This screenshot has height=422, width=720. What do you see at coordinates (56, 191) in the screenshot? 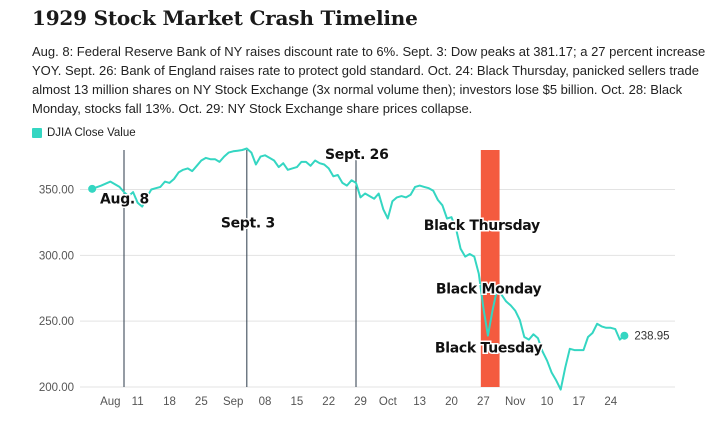
I see `y-tick-label: 350.00` at bounding box center [56, 191].